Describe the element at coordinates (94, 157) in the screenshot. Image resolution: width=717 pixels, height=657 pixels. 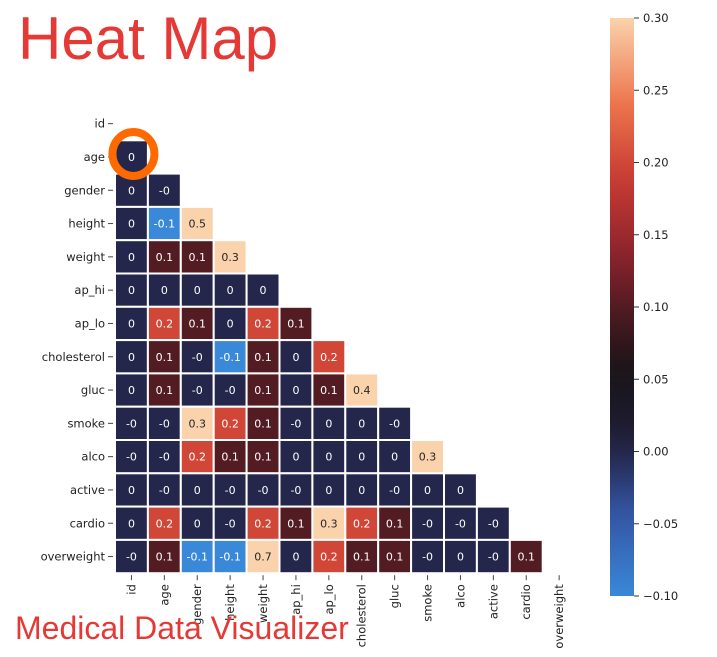
I see `y-tick-label: age` at that location.